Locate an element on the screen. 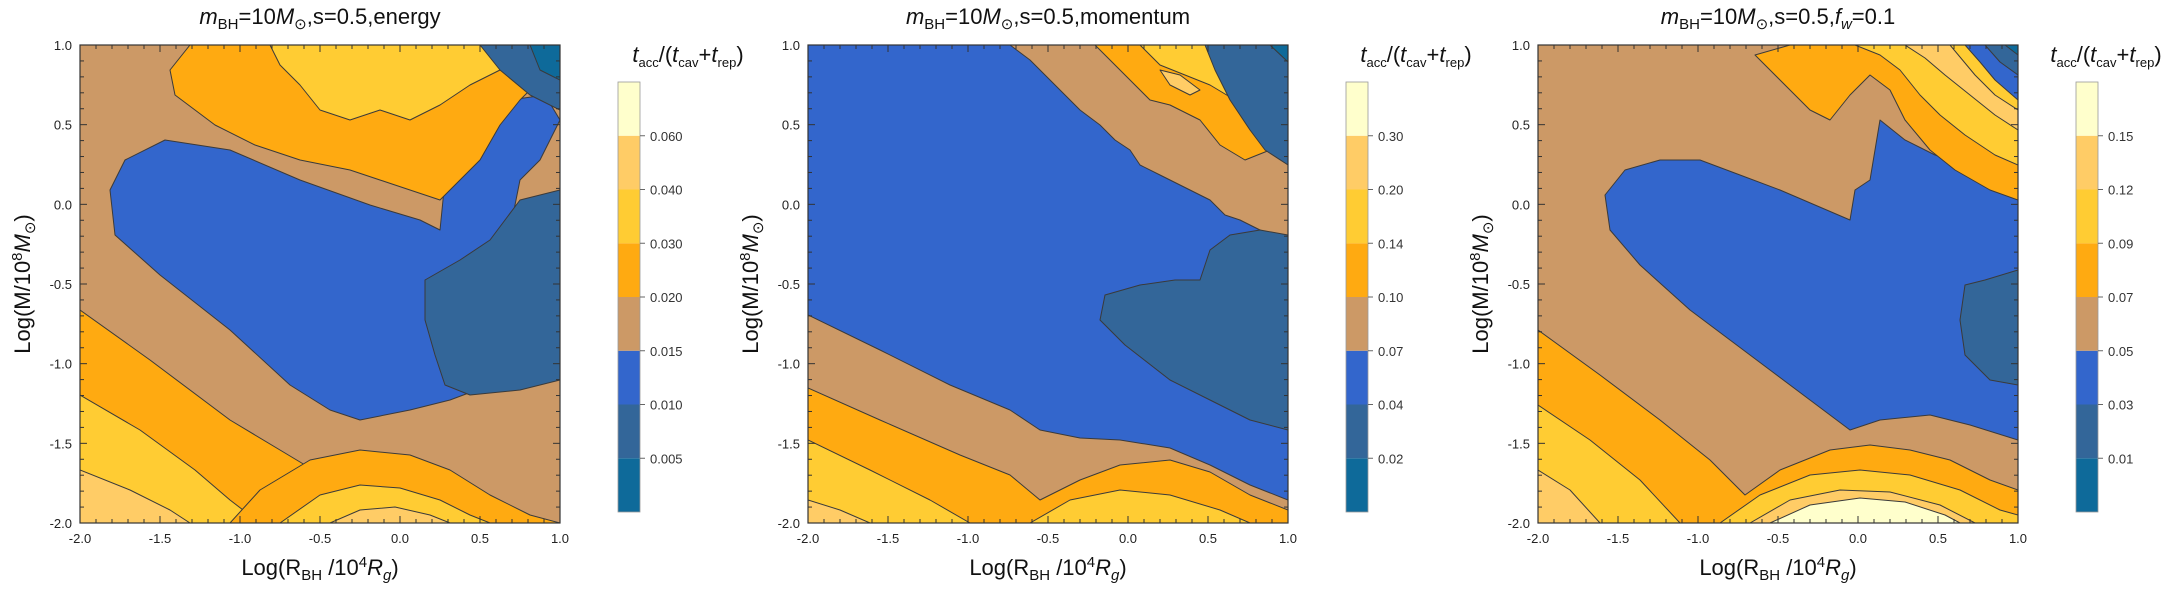 This screenshot has height=589, width=2170. colorbar-tick-label: 0.060 is located at coordinates (666, 136).